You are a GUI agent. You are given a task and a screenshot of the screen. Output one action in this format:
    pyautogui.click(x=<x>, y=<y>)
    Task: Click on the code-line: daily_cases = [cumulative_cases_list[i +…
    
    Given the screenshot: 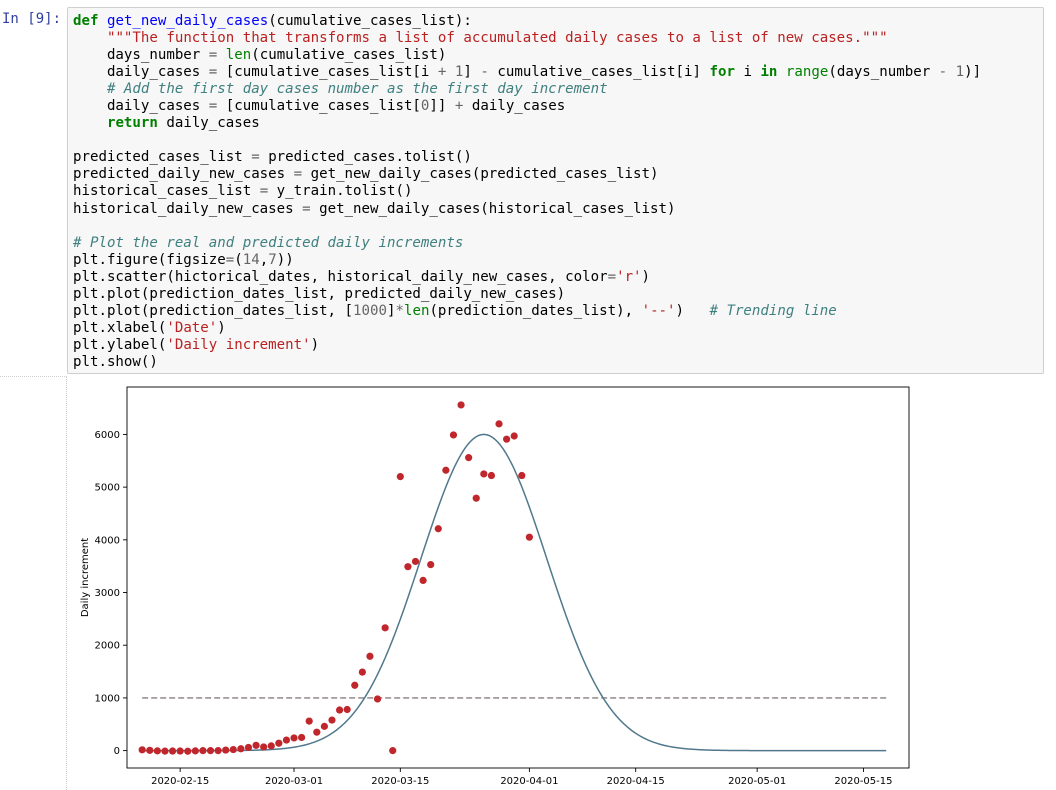 What is the action you would take?
    pyautogui.click(x=527, y=72)
    